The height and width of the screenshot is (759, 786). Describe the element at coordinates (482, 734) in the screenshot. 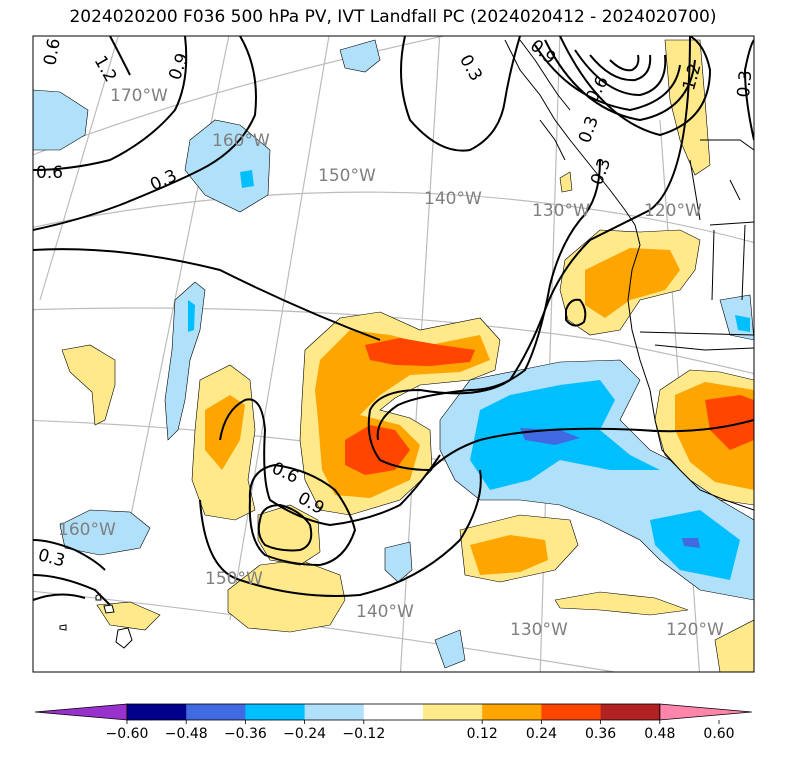

I see `colorbar-tick-label: 0.12` at that location.